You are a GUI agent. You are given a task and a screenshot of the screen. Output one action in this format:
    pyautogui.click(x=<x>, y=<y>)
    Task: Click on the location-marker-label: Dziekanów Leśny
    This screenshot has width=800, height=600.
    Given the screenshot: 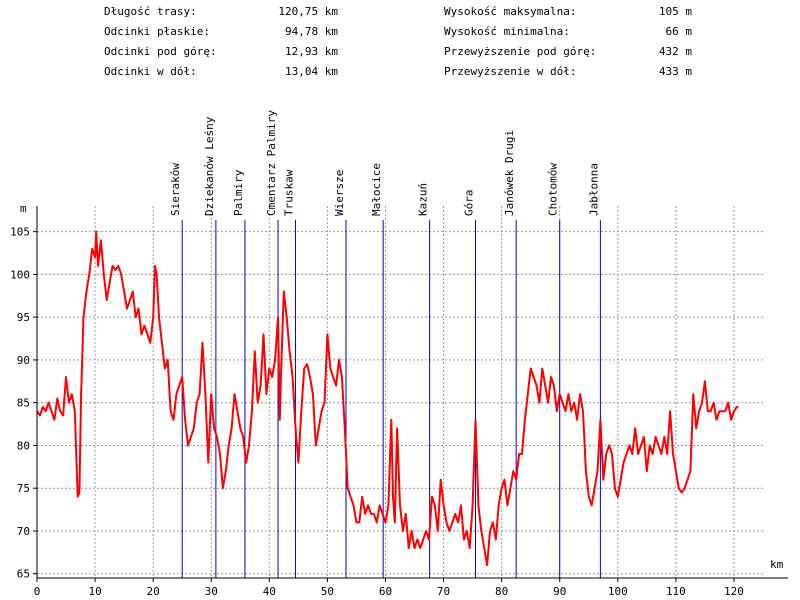 What is the action you would take?
    pyautogui.click(x=209, y=166)
    